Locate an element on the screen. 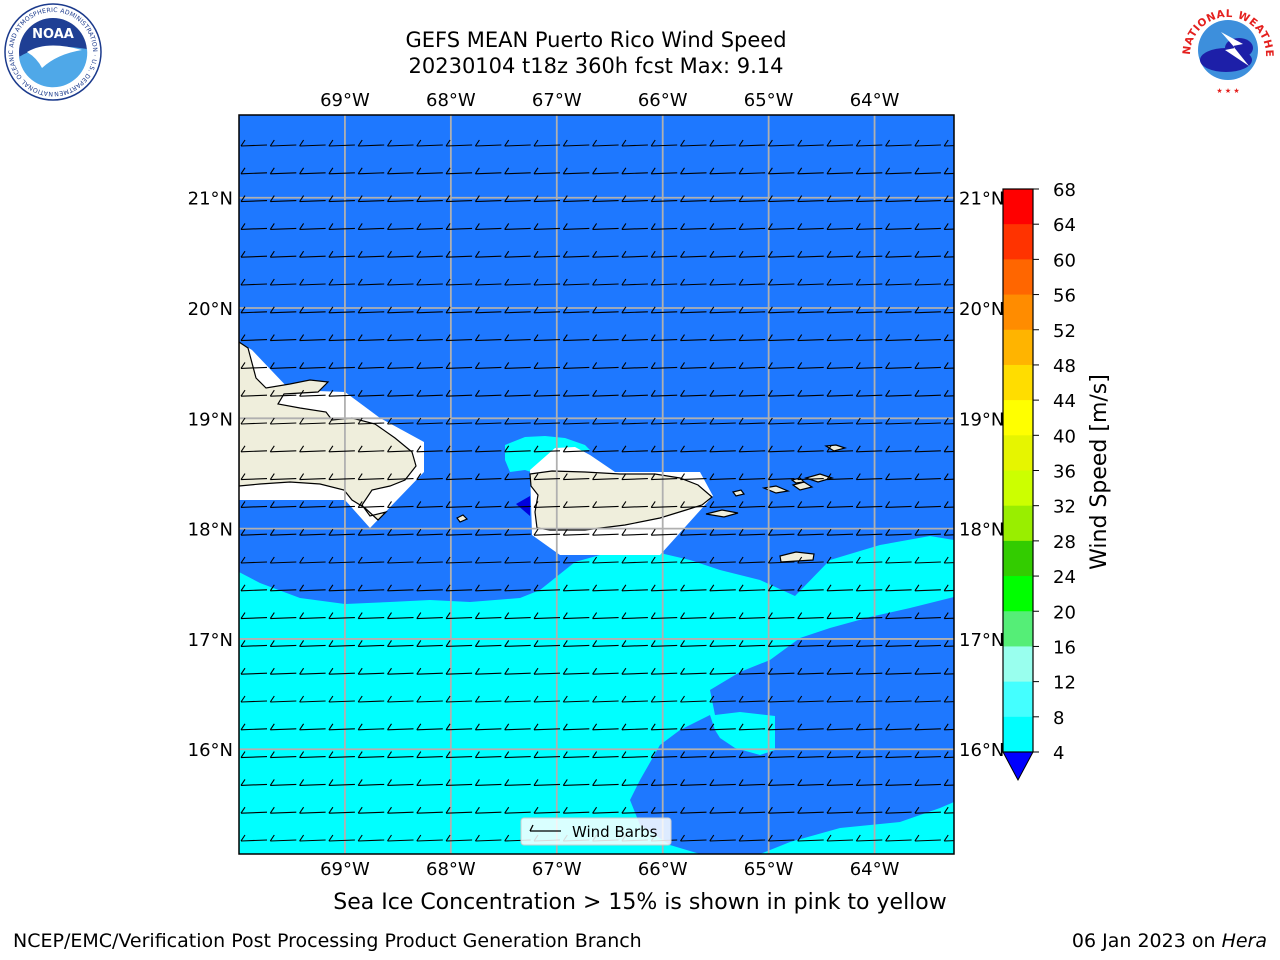 Image resolution: width=1280 pixels, height=960 pixels. colorbar-tick-label: 68 is located at coordinates (1064, 190).